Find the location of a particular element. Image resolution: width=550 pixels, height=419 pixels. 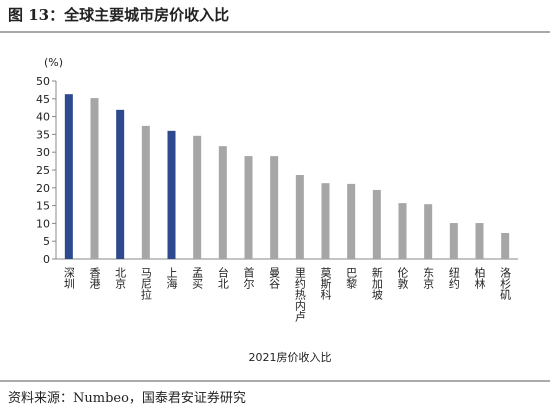

y-tick-label: 20 is located at coordinates (43, 188).